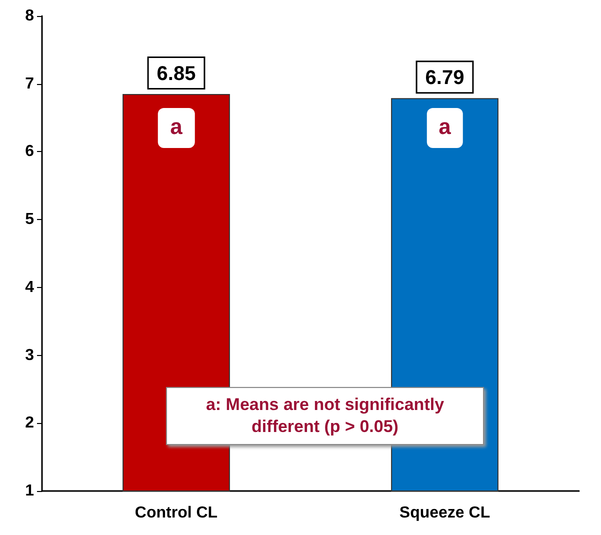  I want to click on y-tick-label: 4, so click(29, 287).